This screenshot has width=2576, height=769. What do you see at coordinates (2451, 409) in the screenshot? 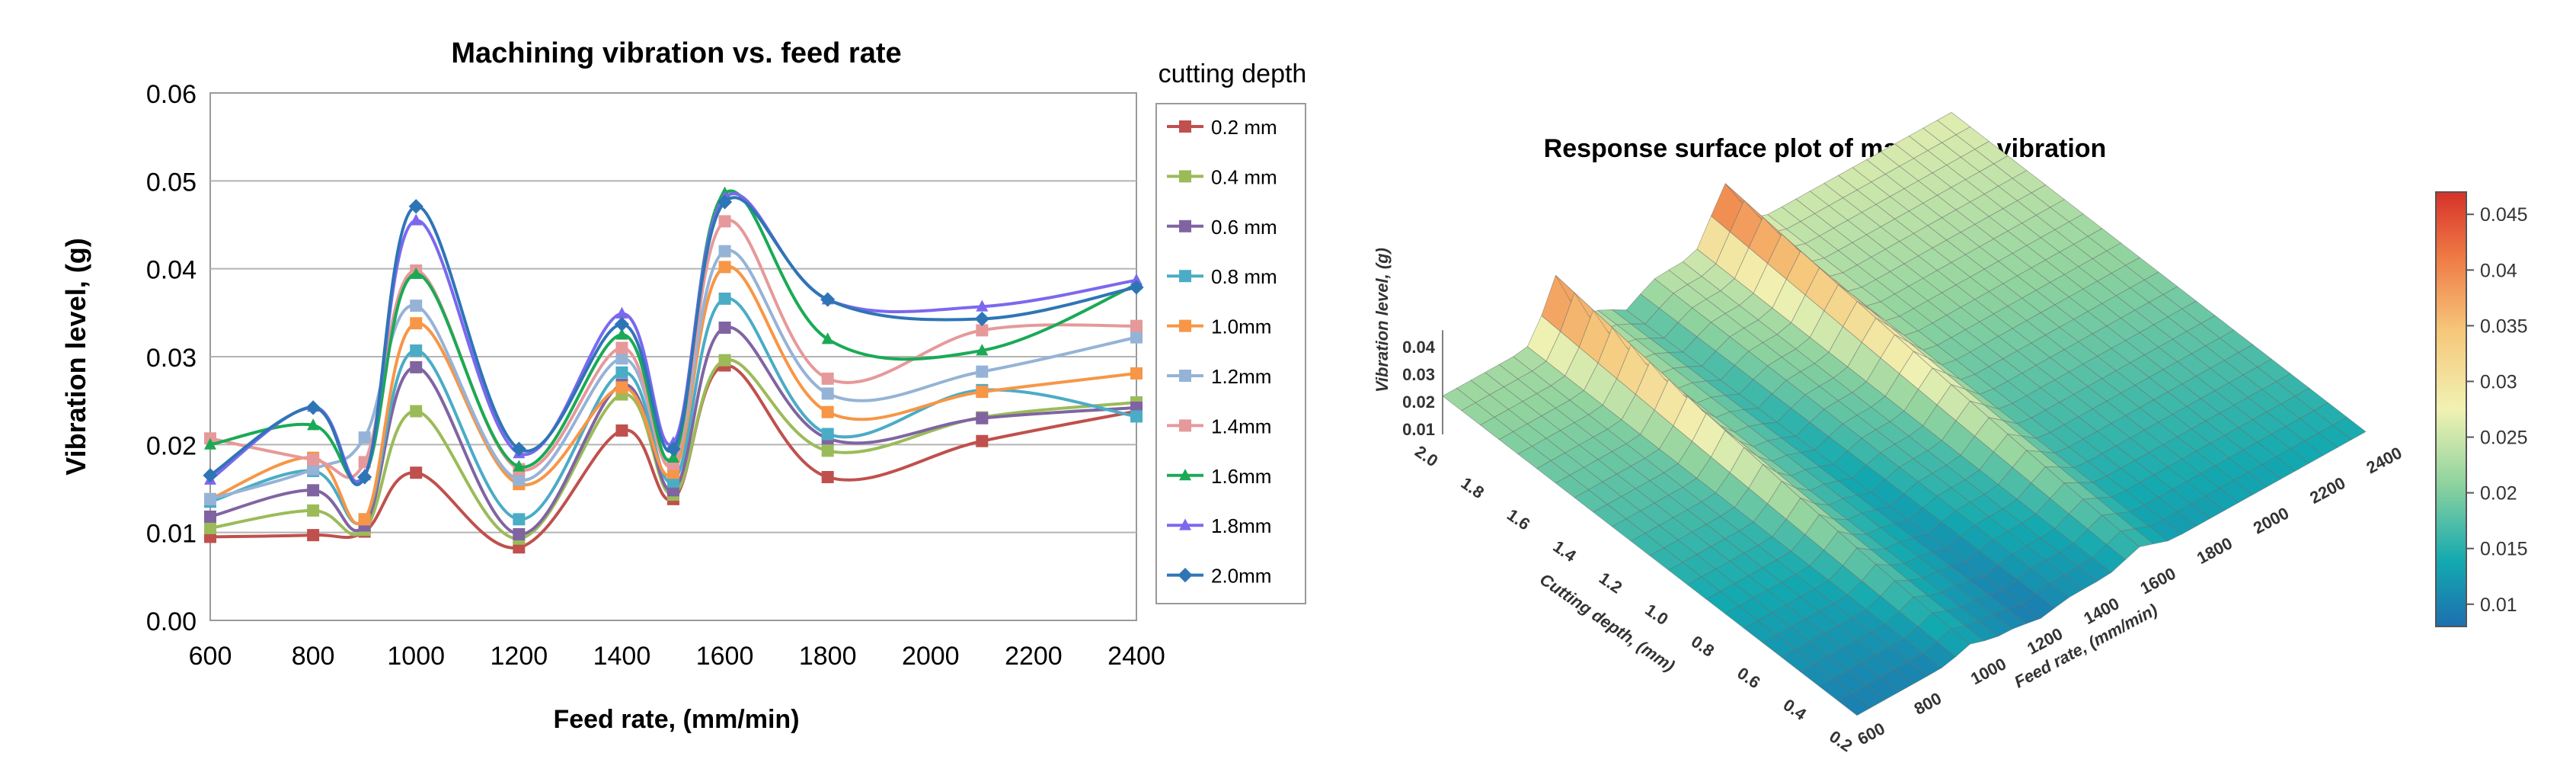
I see `colorbar` at bounding box center [2451, 409].